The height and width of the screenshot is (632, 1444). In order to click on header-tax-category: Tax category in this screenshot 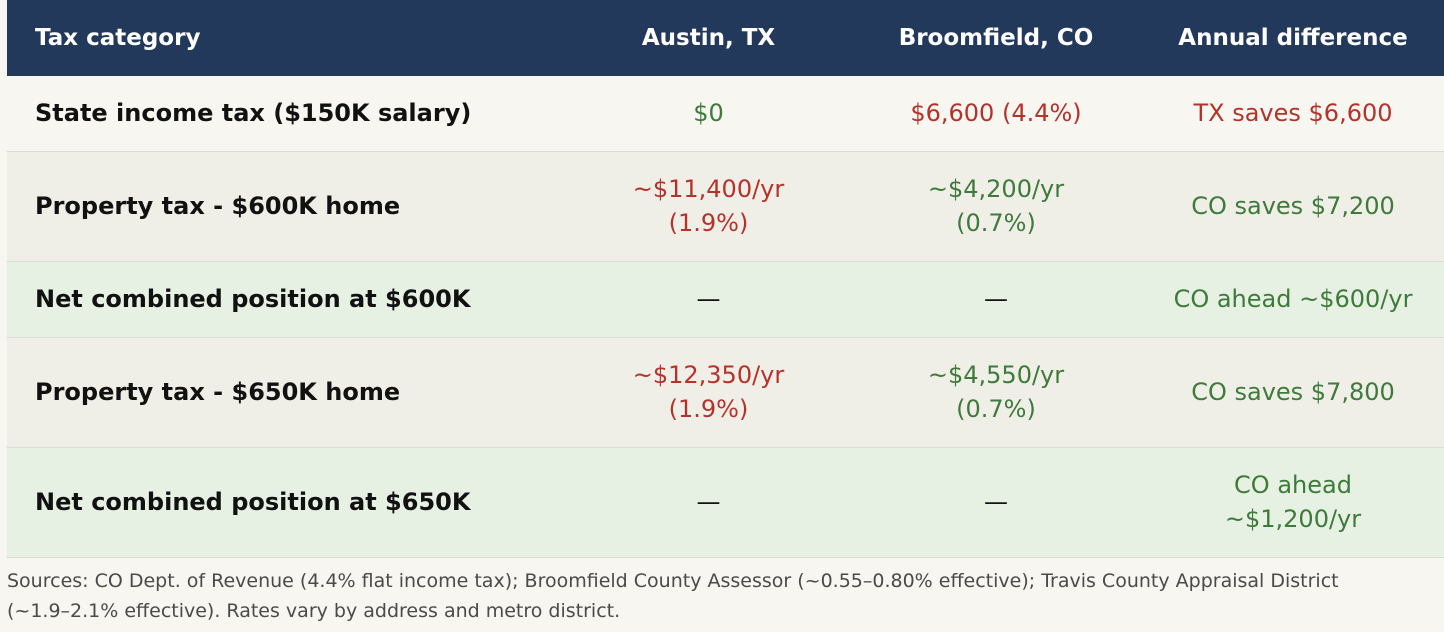, I will do `click(118, 38)`.